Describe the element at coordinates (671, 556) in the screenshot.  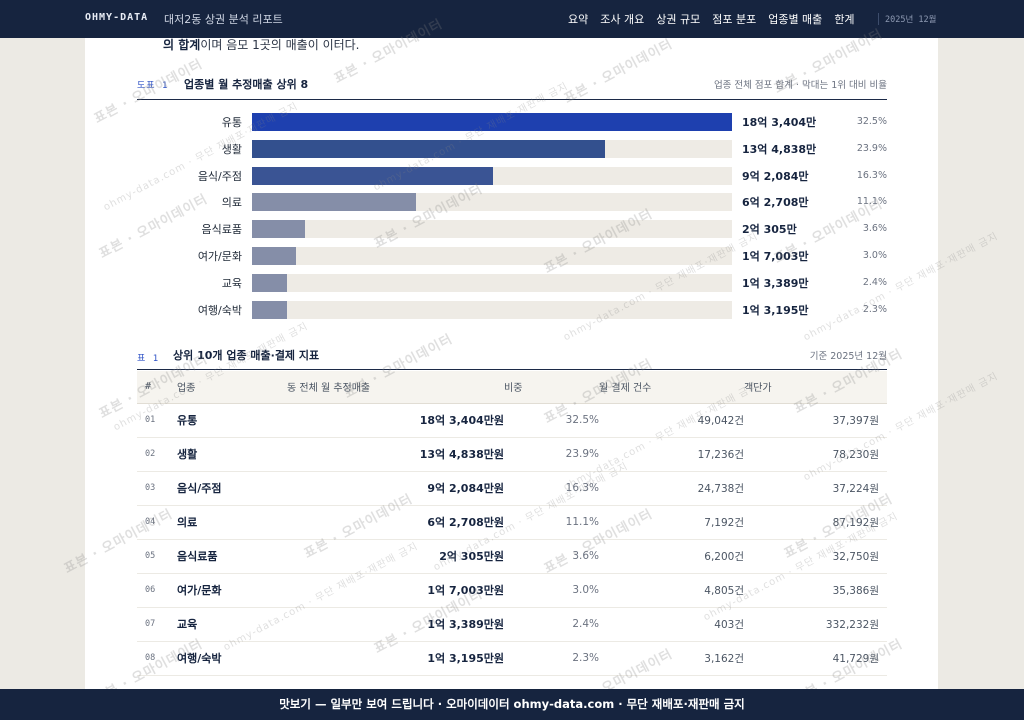
I see `cell-payment-count: 6,200건` at that location.